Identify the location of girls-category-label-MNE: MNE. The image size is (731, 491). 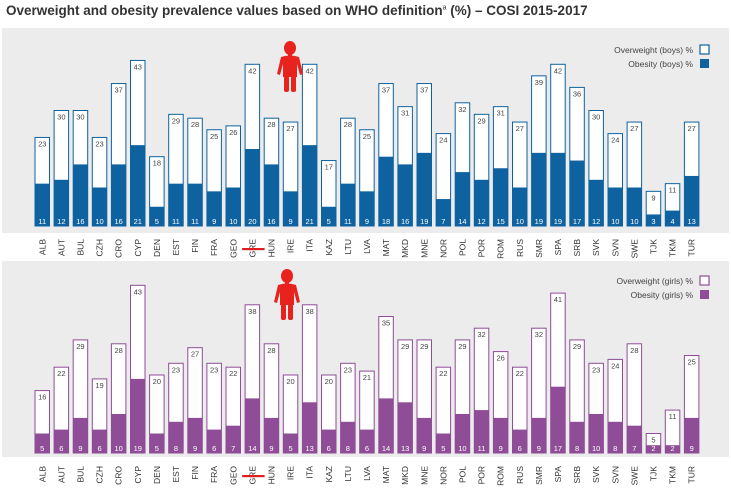
(424, 475).